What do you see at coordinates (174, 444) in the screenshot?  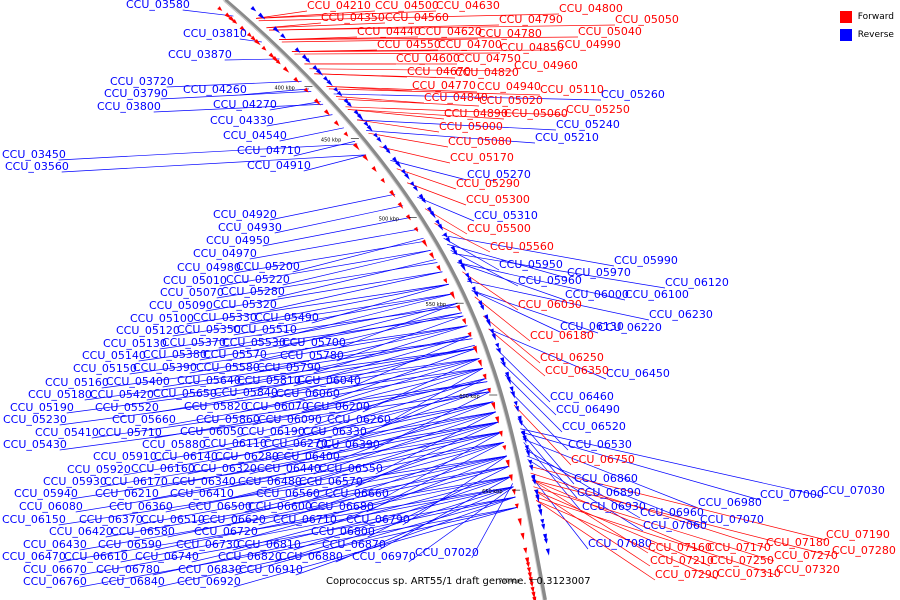 I see `gene-label: CCU_05880` at bounding box center [174, 444].